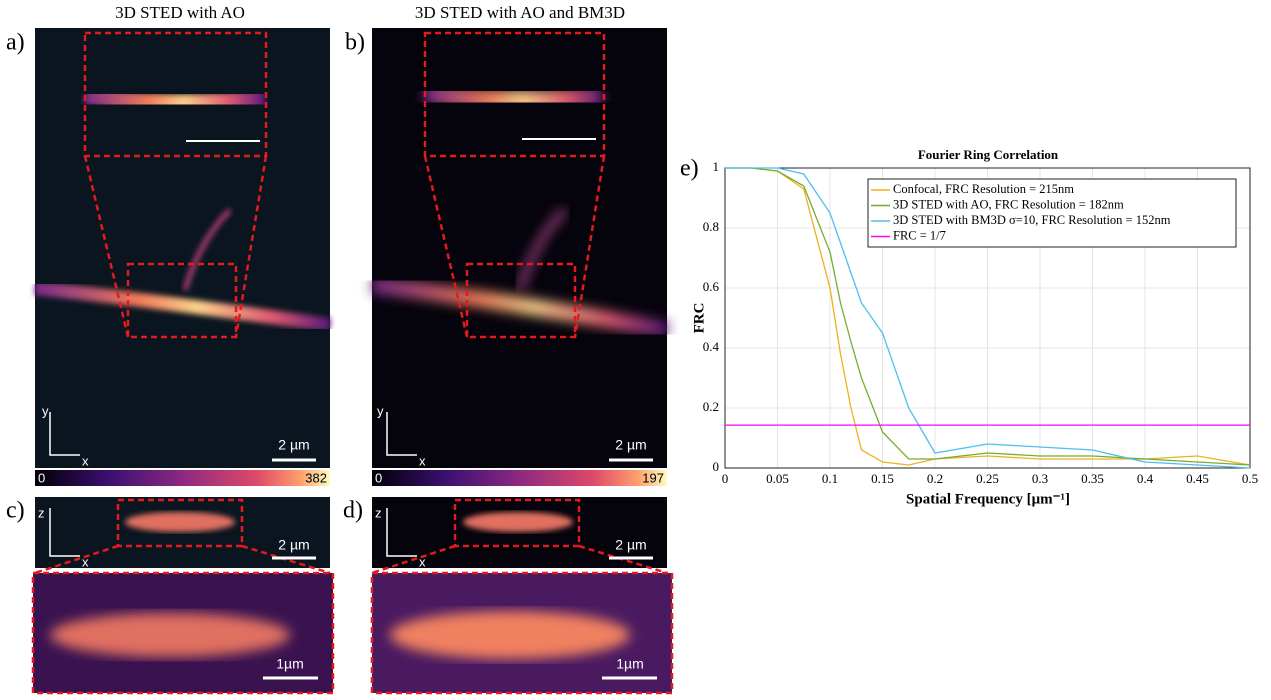  What do you see at coordinates (1092, 478) in the screenshot?
I see `x-tick-label: 0.35` at bounding box center [1092, 478].